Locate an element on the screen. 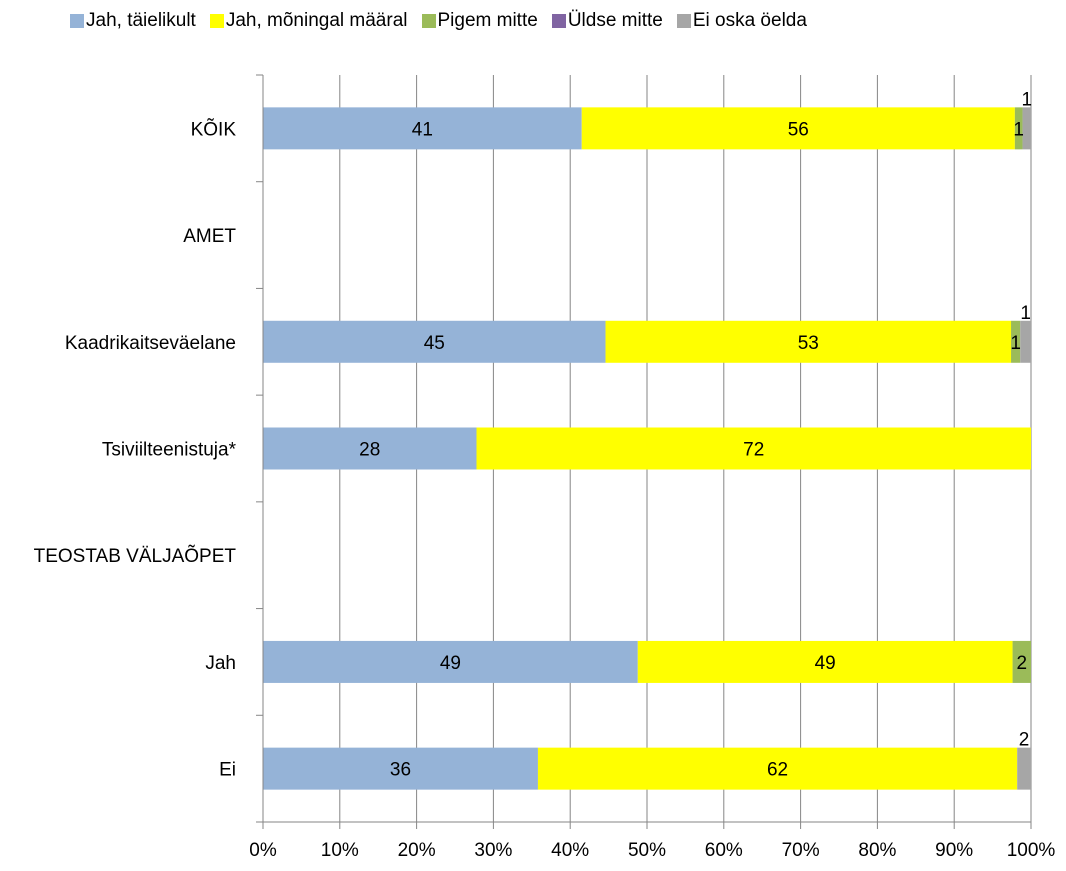 Image resolution: width=1066 pixels, height=871 pixels. x-tick-label: 0% is located at coordinates (263, 850).